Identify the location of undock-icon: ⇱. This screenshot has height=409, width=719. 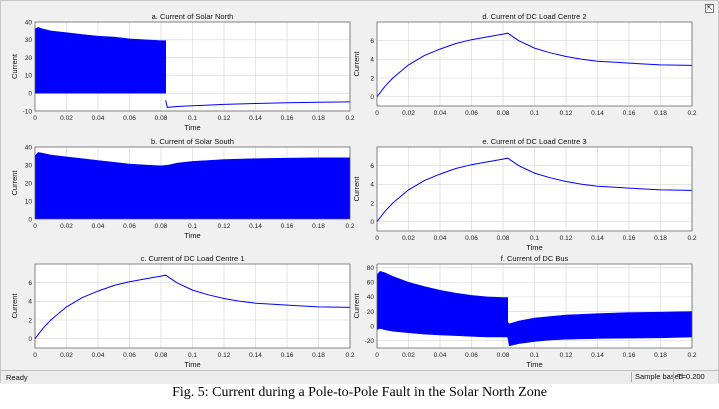
(709, 8).